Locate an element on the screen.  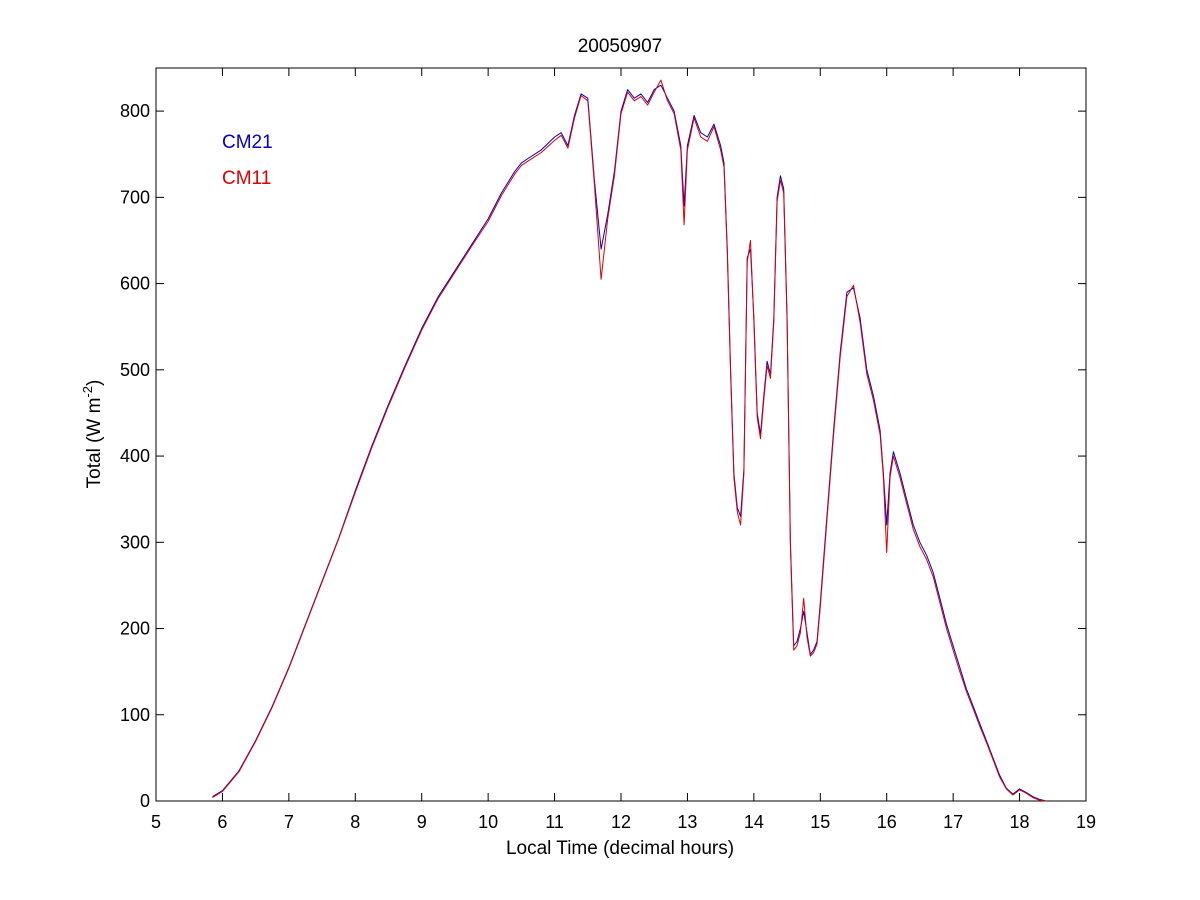
y-tick-label: 700 is located at coordinates (135, 197).